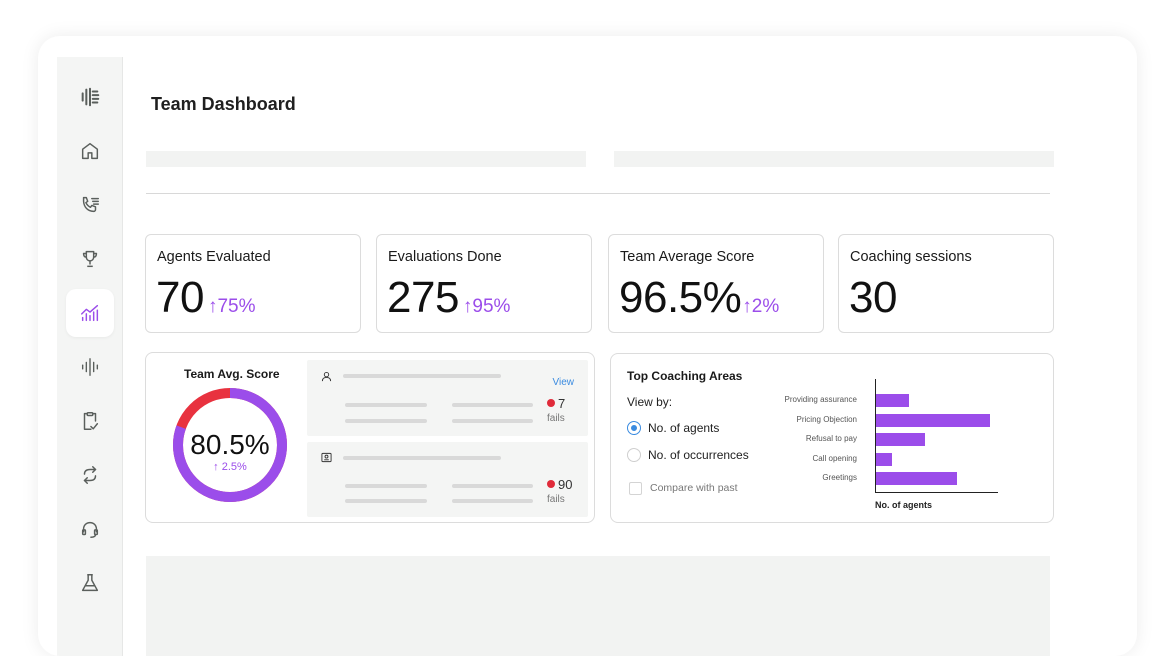  Describe the element at coordinates (90, 151) in the screenshot. I see `home-icon` at that location.